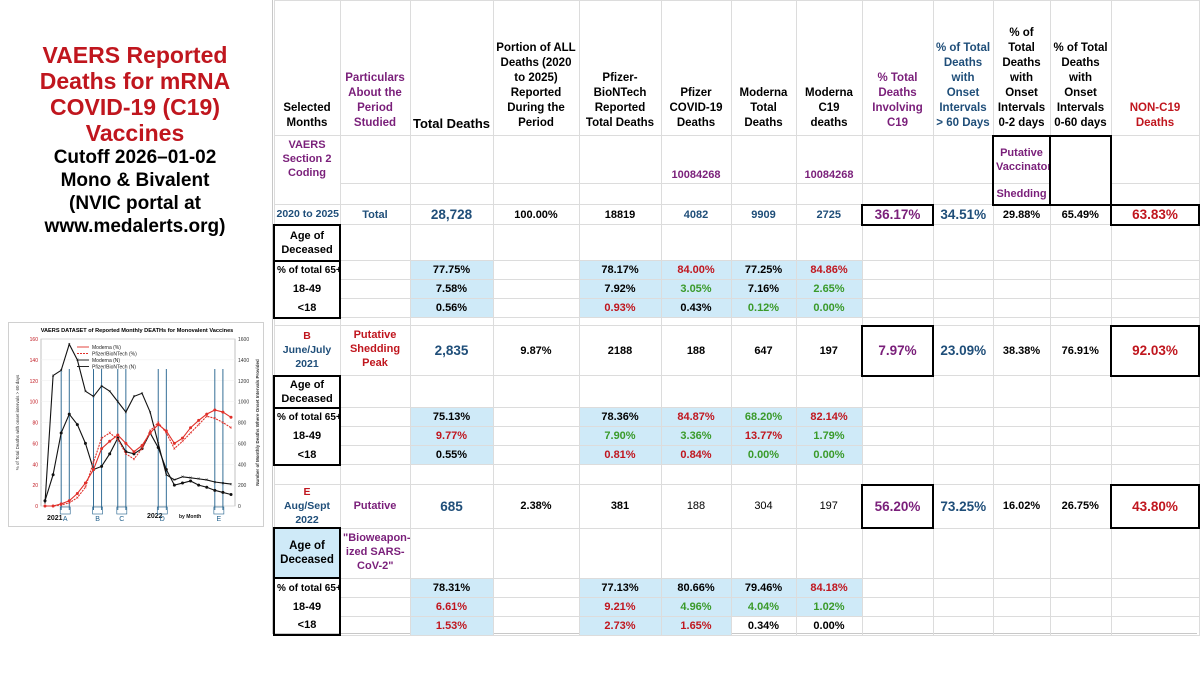 This screenshot has width=1200, height=675. What do you see at coordinates (106, 361) in the screenshot?
I see `mini-chart-legend-label: Moderna (N)` at bounding box center [106, 361].